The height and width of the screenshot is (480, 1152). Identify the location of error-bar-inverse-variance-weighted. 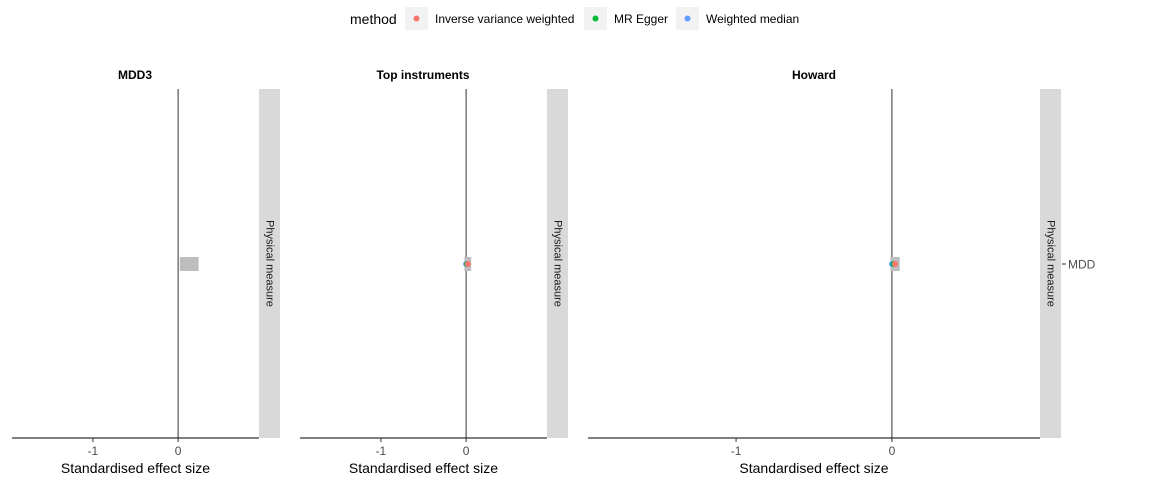
(189, 264).